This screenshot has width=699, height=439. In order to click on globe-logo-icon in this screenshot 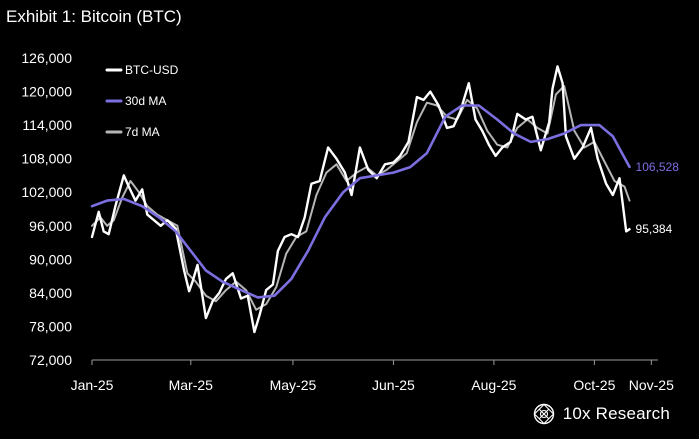, I will do `click(543, 414)`.